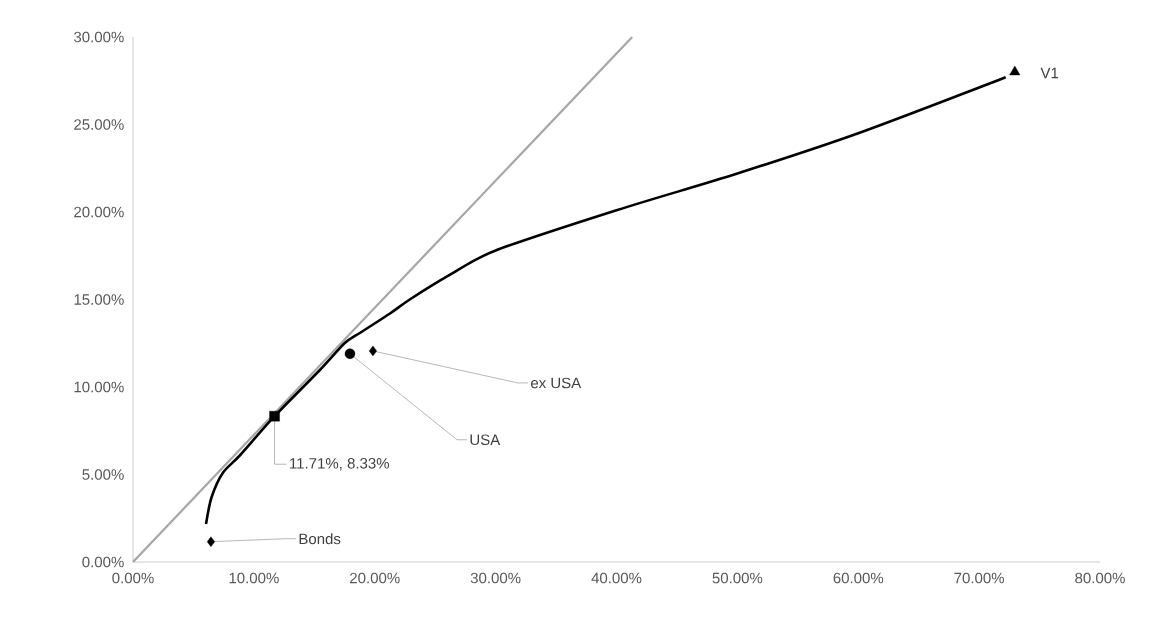 This screenshot has width=1153, height=628. Describe the element at coordinates (979, 578) in the screenshot. I see `x-tick-label: 70.00%` at that location.